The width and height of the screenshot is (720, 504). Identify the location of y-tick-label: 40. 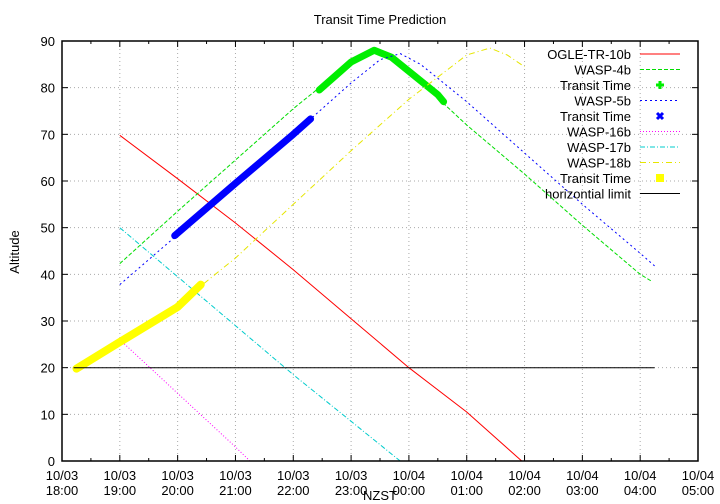
(48, 274).